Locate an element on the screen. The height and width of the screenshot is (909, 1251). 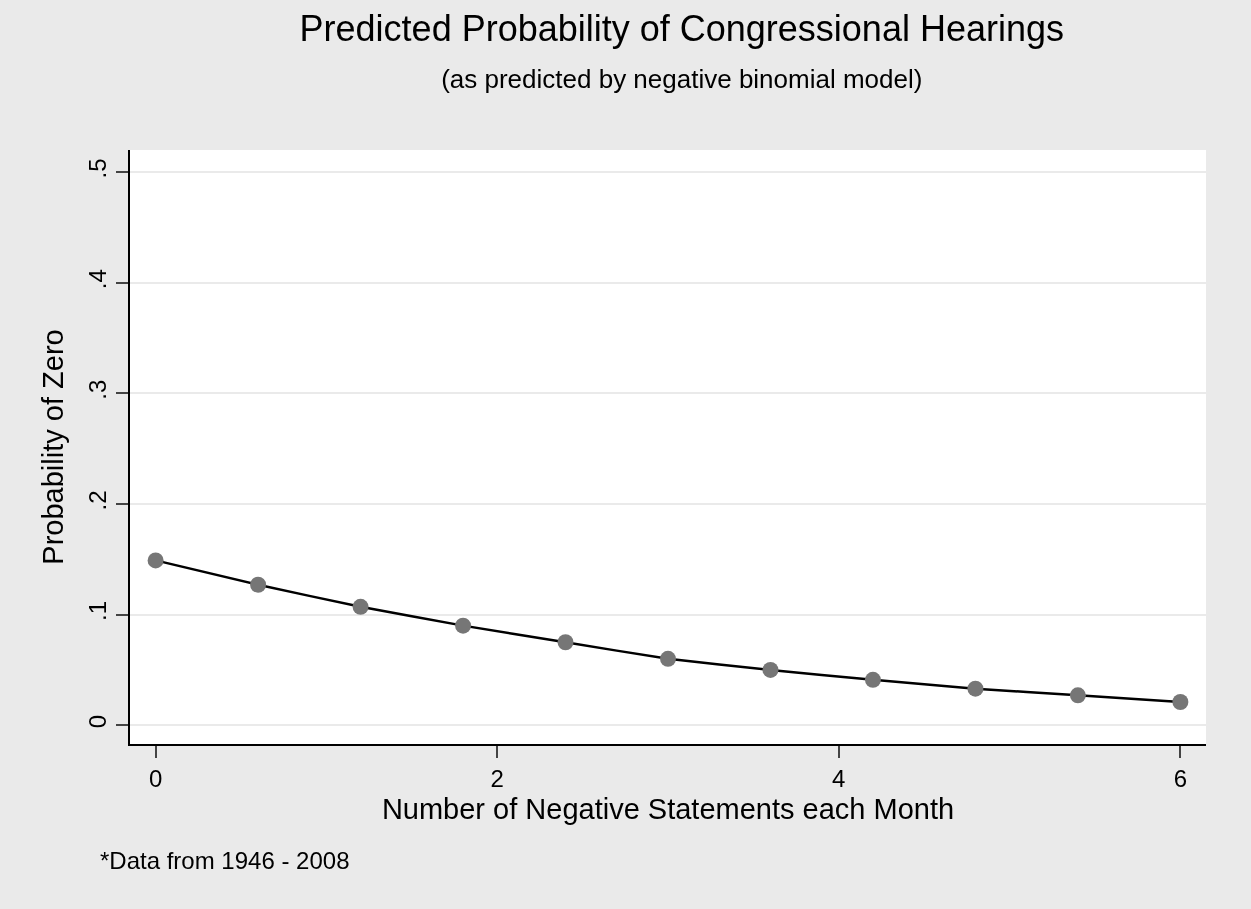
y-axis-title: Probability of Zero is located at coordinates (53, 447).